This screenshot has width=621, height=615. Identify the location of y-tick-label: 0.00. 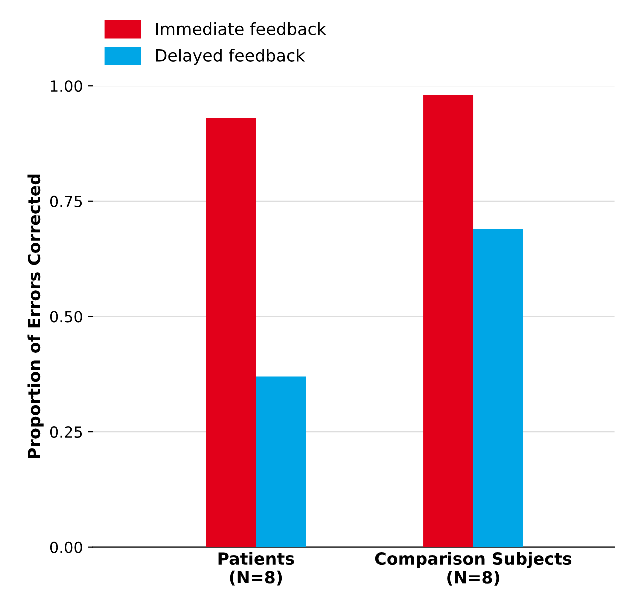
(66, 548).